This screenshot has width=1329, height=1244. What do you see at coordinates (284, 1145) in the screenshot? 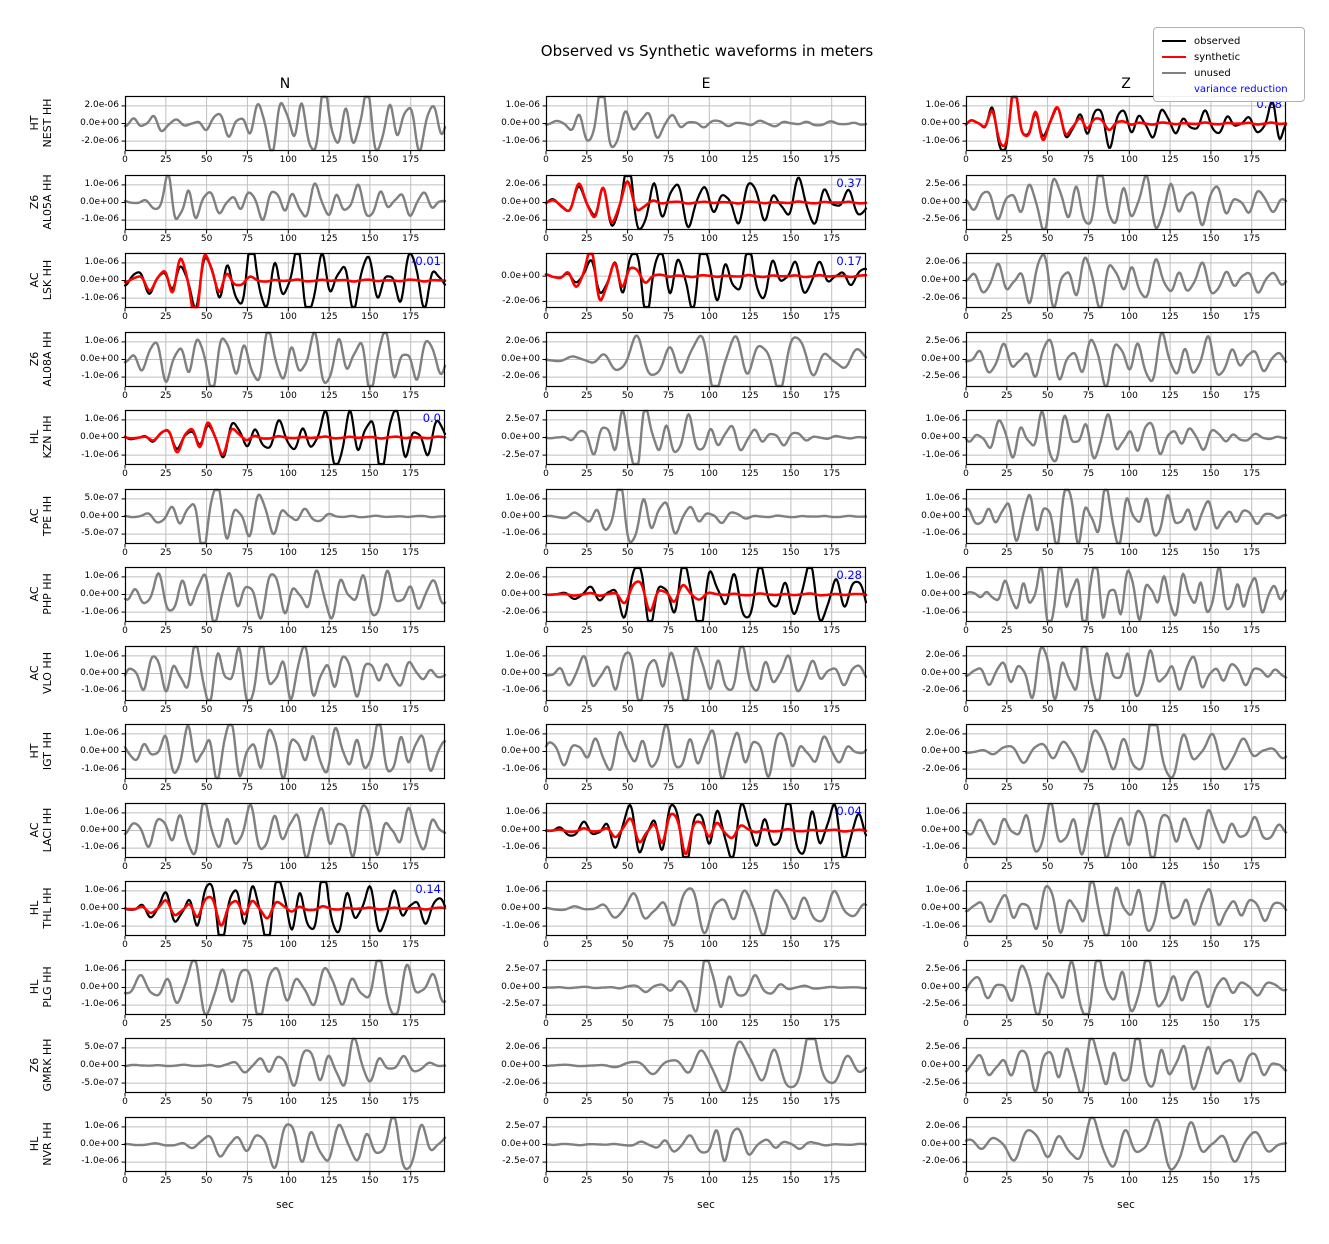
I see `waveform-plot-NVR-N` at bounding box center [284, 1145].